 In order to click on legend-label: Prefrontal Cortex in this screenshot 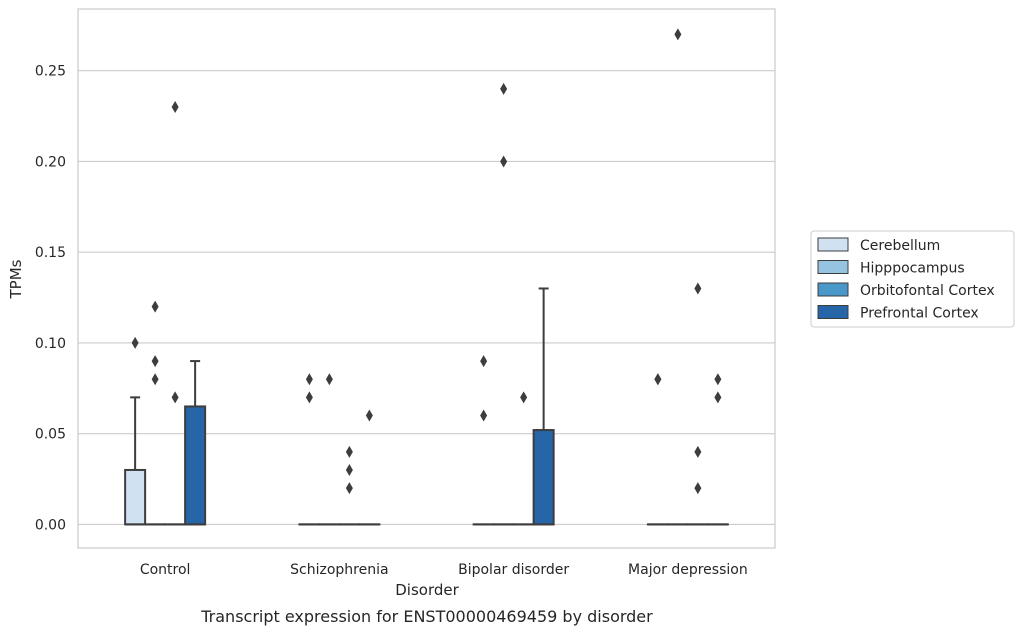, I will do `click(919, 314)`.